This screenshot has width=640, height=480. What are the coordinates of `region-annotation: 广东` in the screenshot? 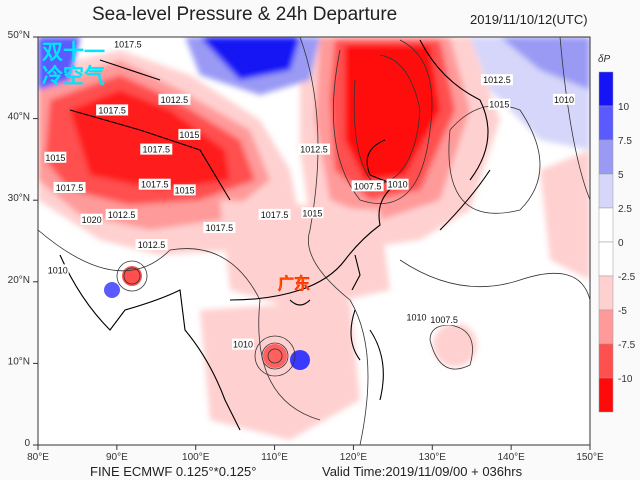 It's located at (294, 283).